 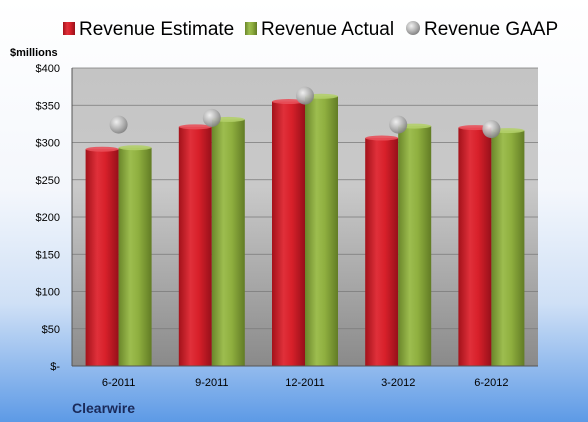 I want to click on x-tick-label: 3-2012, so click(x=398, y=383).